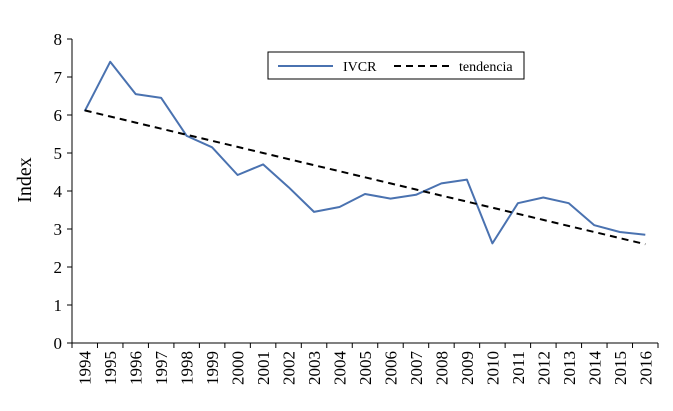 Image resolution: width=673 pixels, height=411 pixels. I want to click on x-tick-label: 1994, so click(85, 368).